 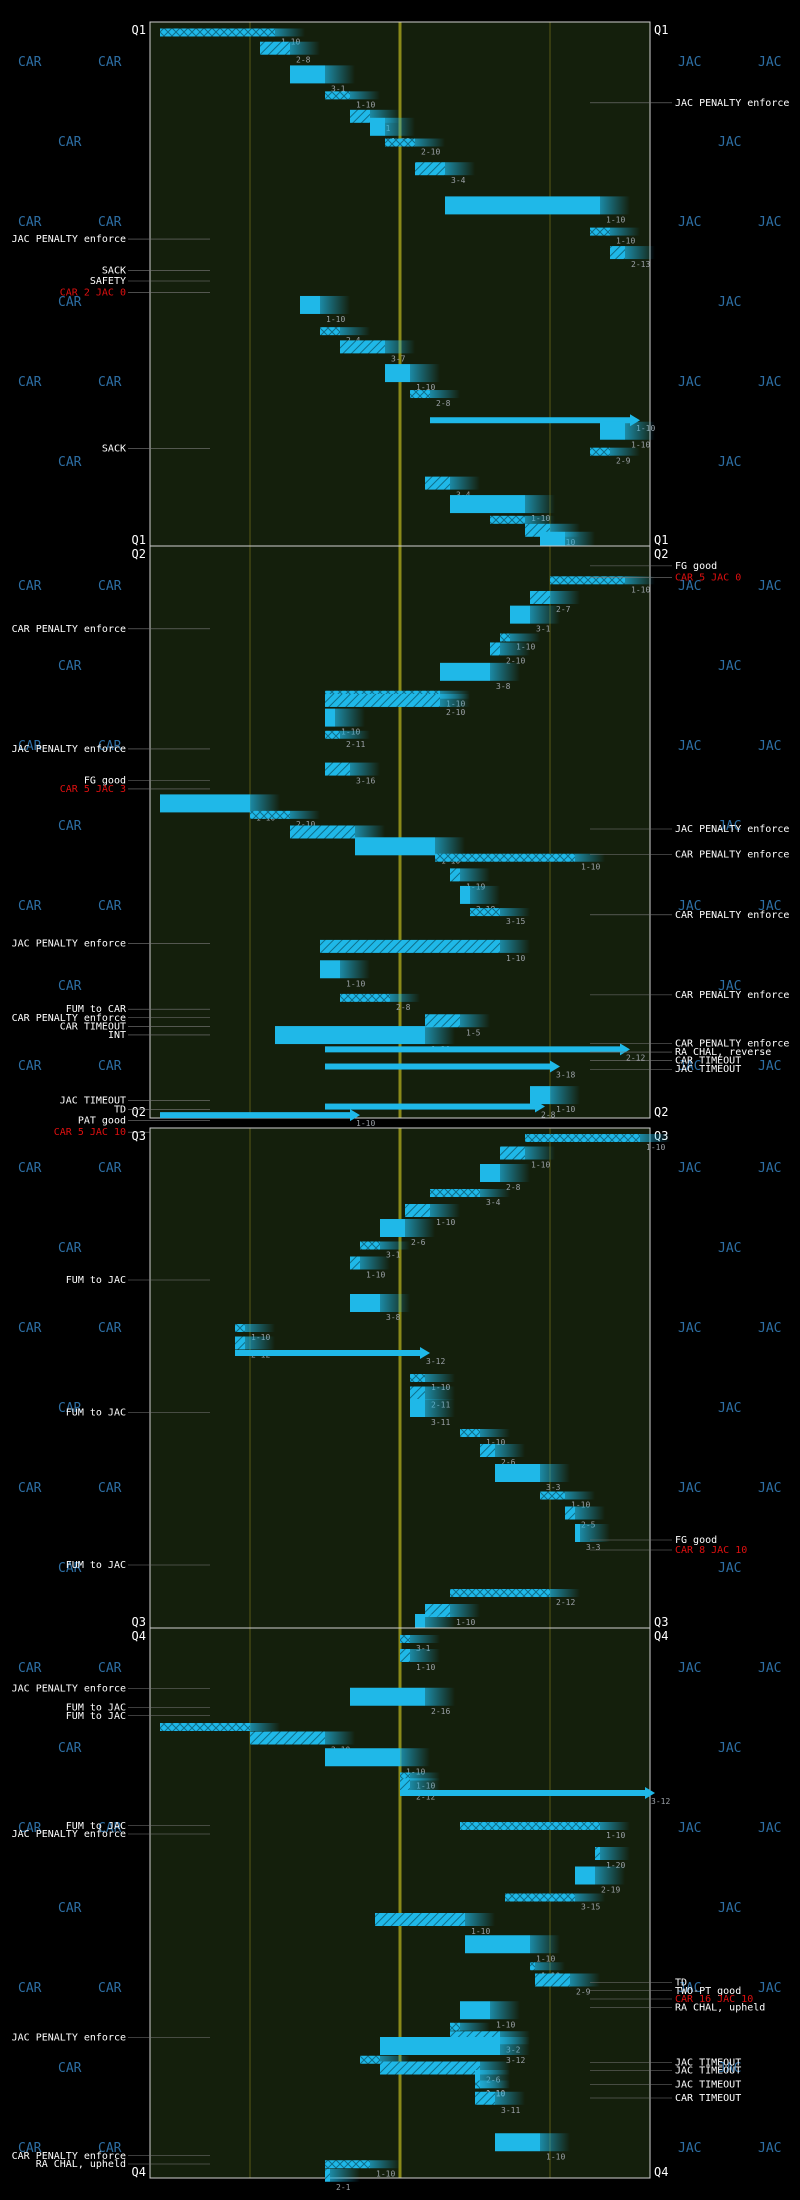 I want to click on drive-arrow-head, so click(x=355, y=1115).